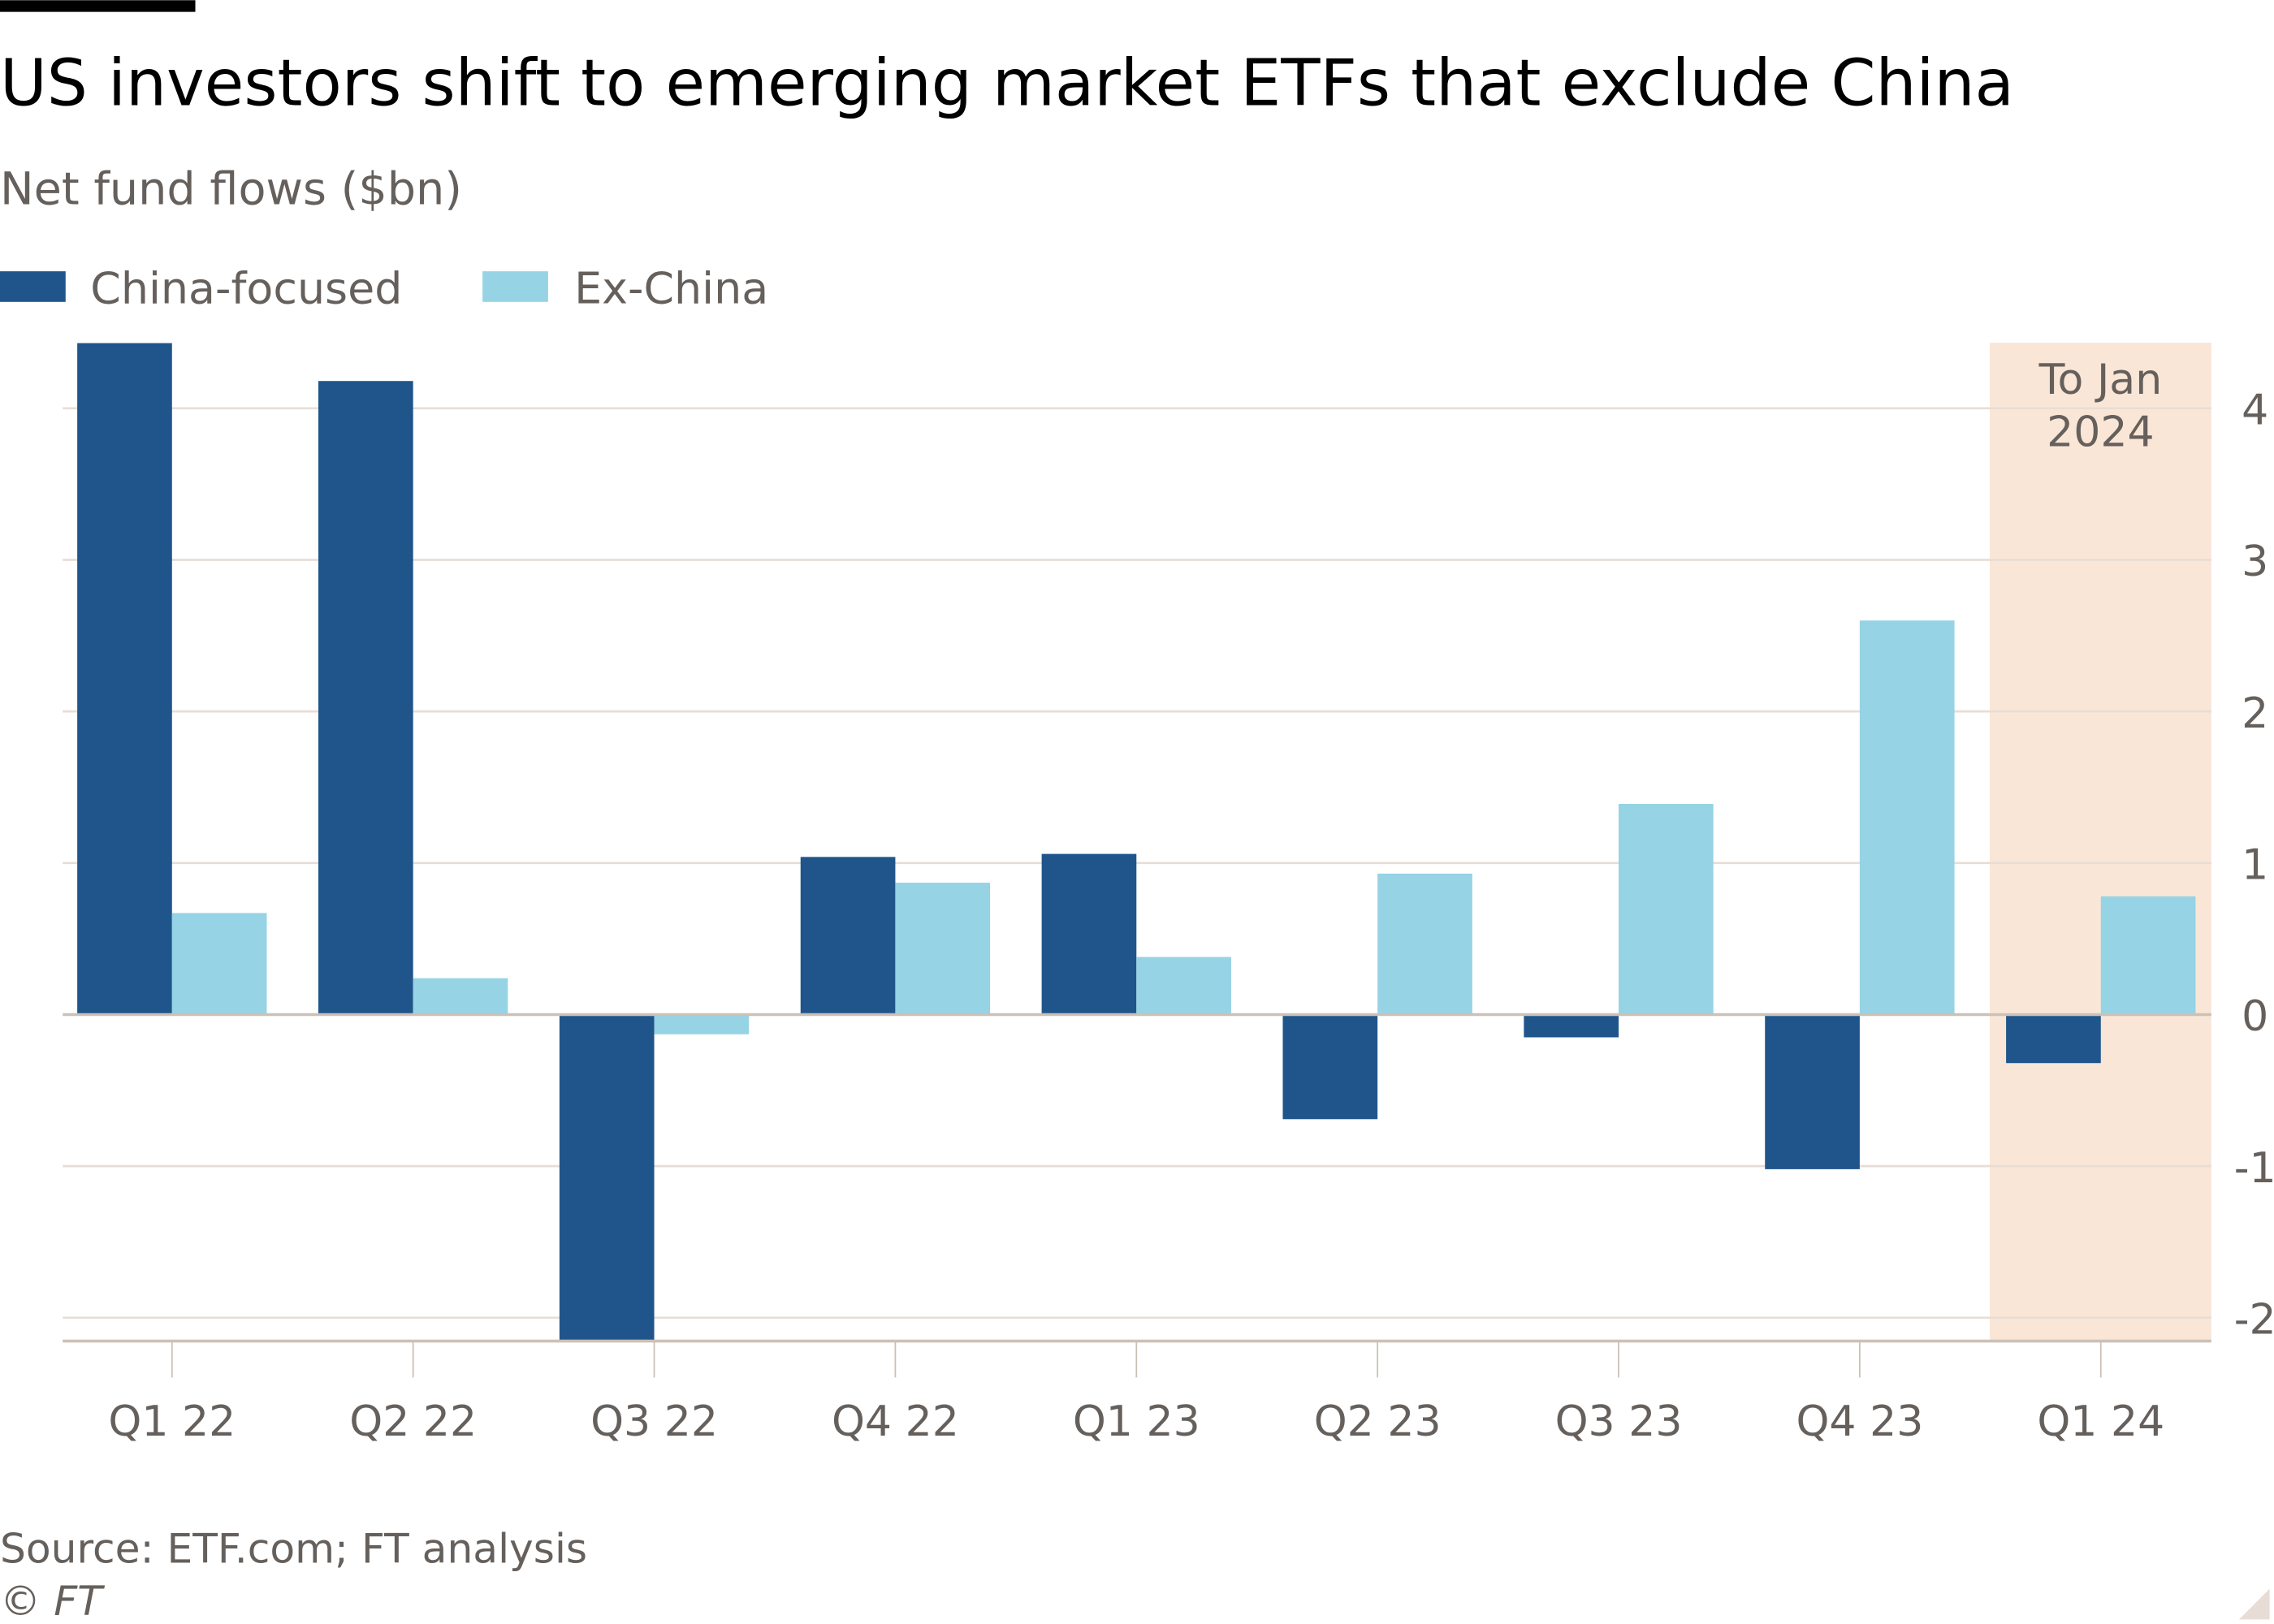  Describe the element at coordinates (246, 289) in the screenshot. I see `legend-label-china: China-focused` at that location.